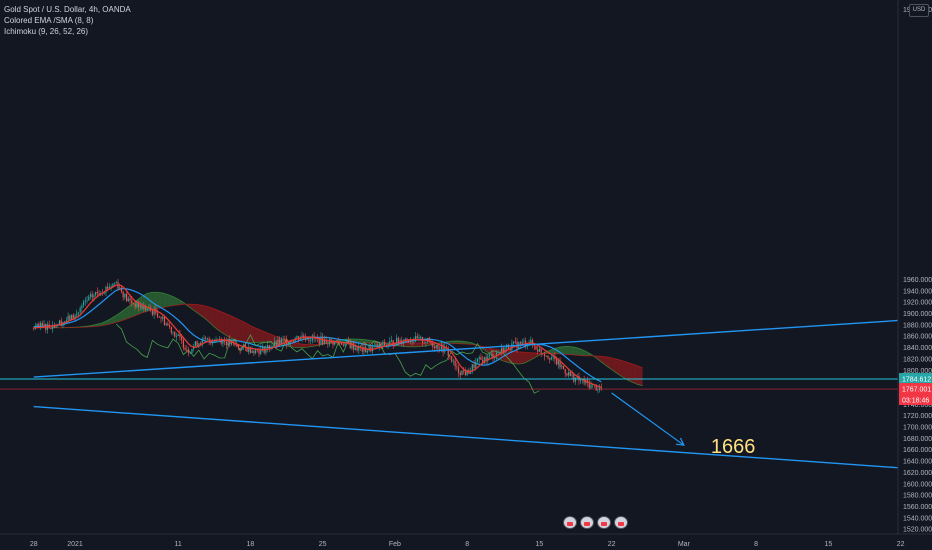 Image resolution: width=932 pixels, height=550 pixels. I want to click on projection-arrow-shaft, so click(648, 419).